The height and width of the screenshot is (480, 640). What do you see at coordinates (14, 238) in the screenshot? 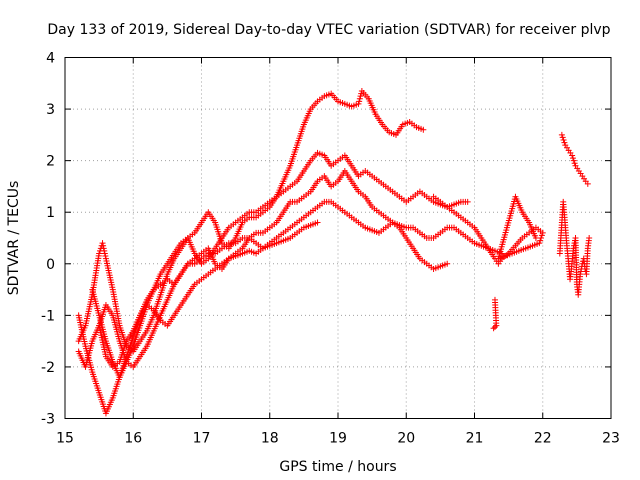
I see `y-axis-title: SDTVAR / TECUs` at bounding box center [14, 238].